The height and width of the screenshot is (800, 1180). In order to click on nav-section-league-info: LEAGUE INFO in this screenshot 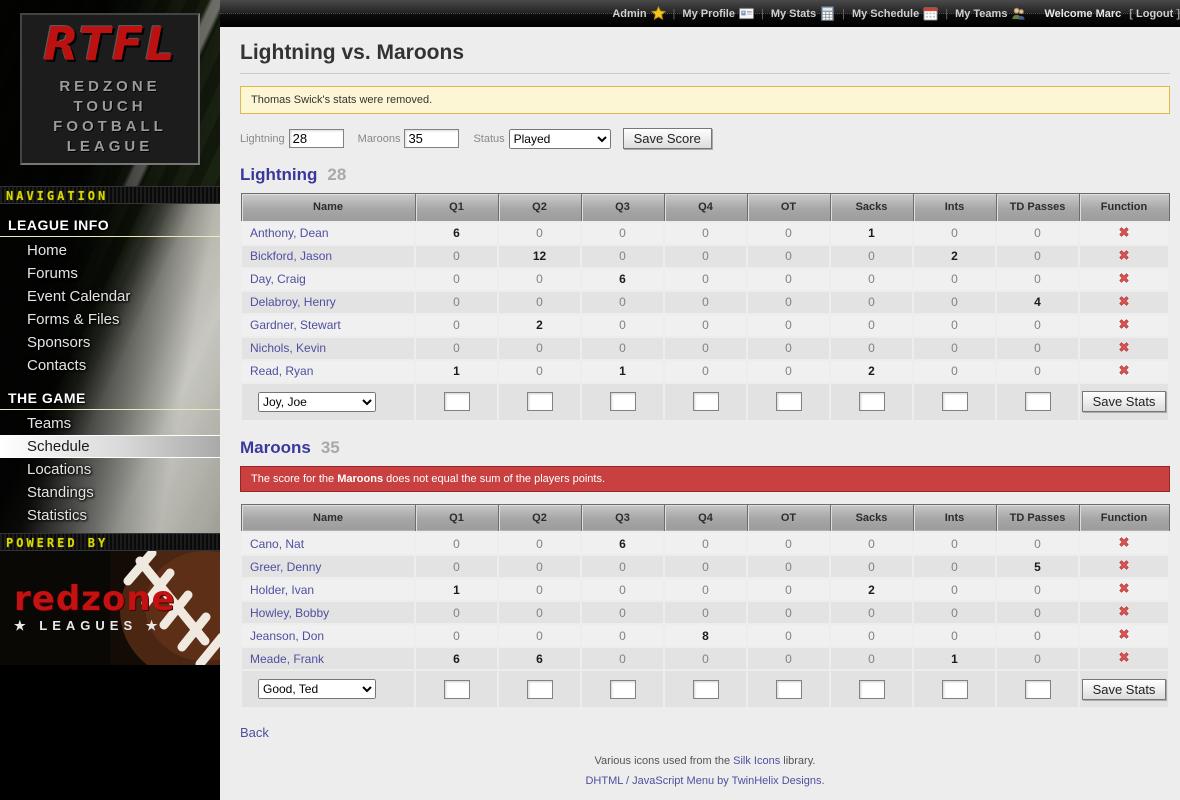, I will do `click(110, 225)`.